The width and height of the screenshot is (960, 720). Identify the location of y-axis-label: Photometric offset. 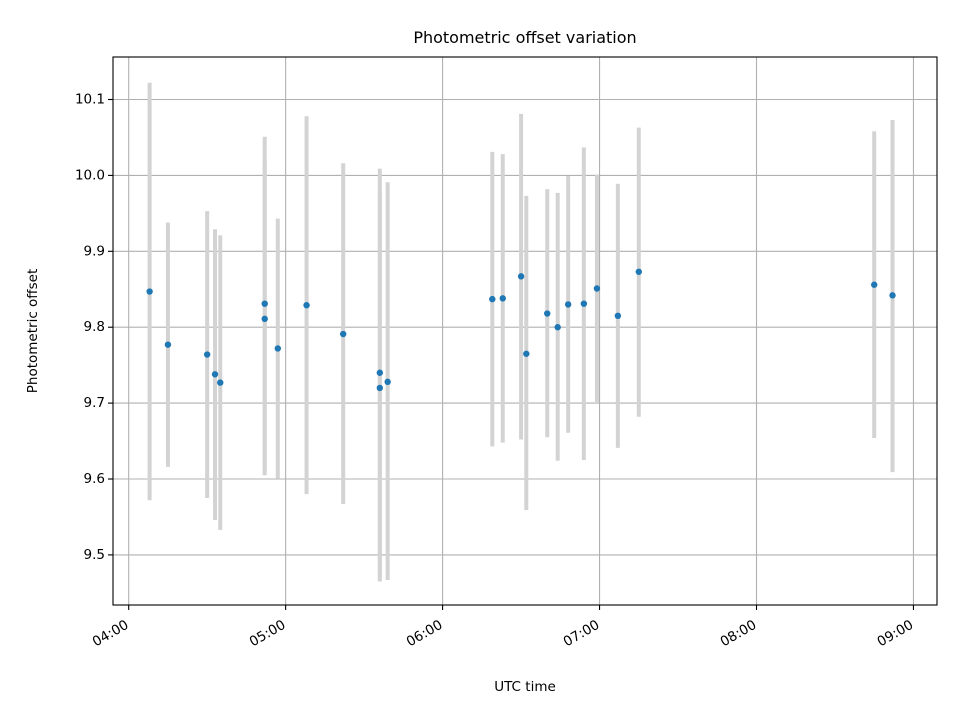
(33, 331).